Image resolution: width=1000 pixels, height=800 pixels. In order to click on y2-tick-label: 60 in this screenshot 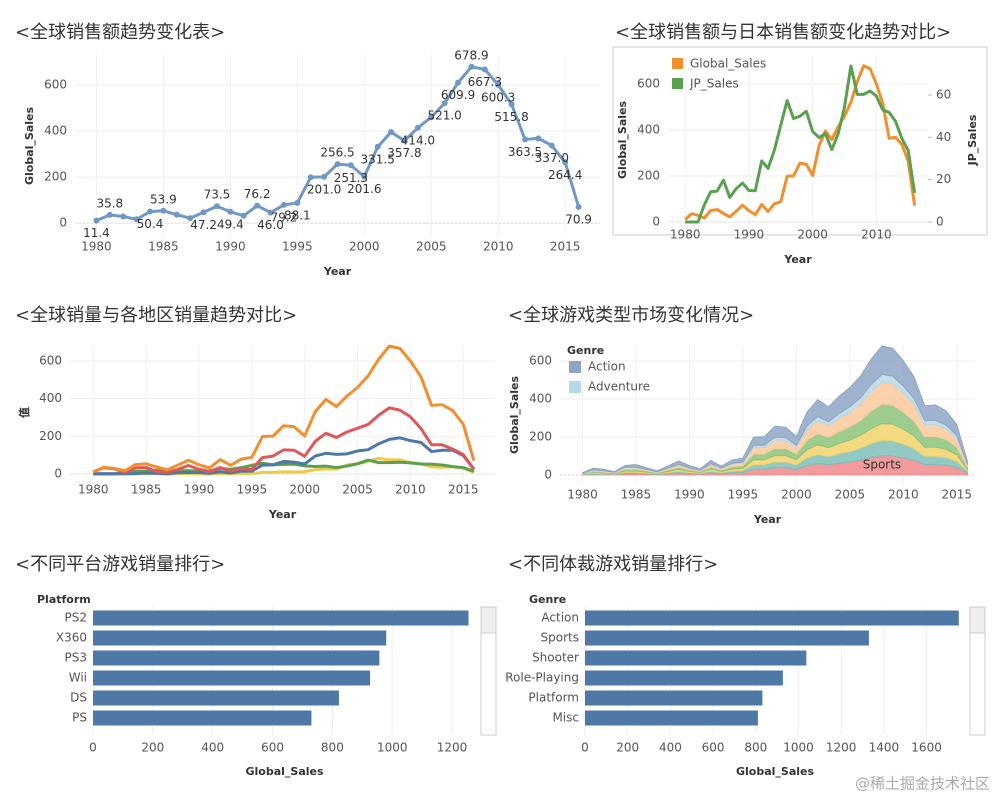, I will do `click(943, 95)`.